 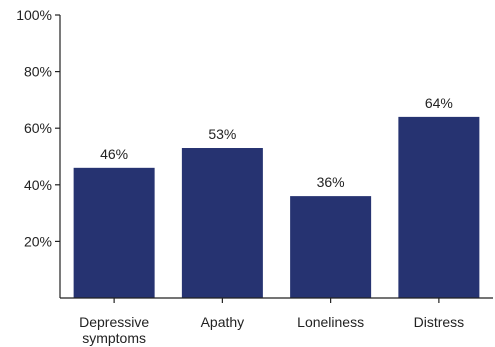 I want to click on y-tick-label: 40%, so click(x=38, y=185).